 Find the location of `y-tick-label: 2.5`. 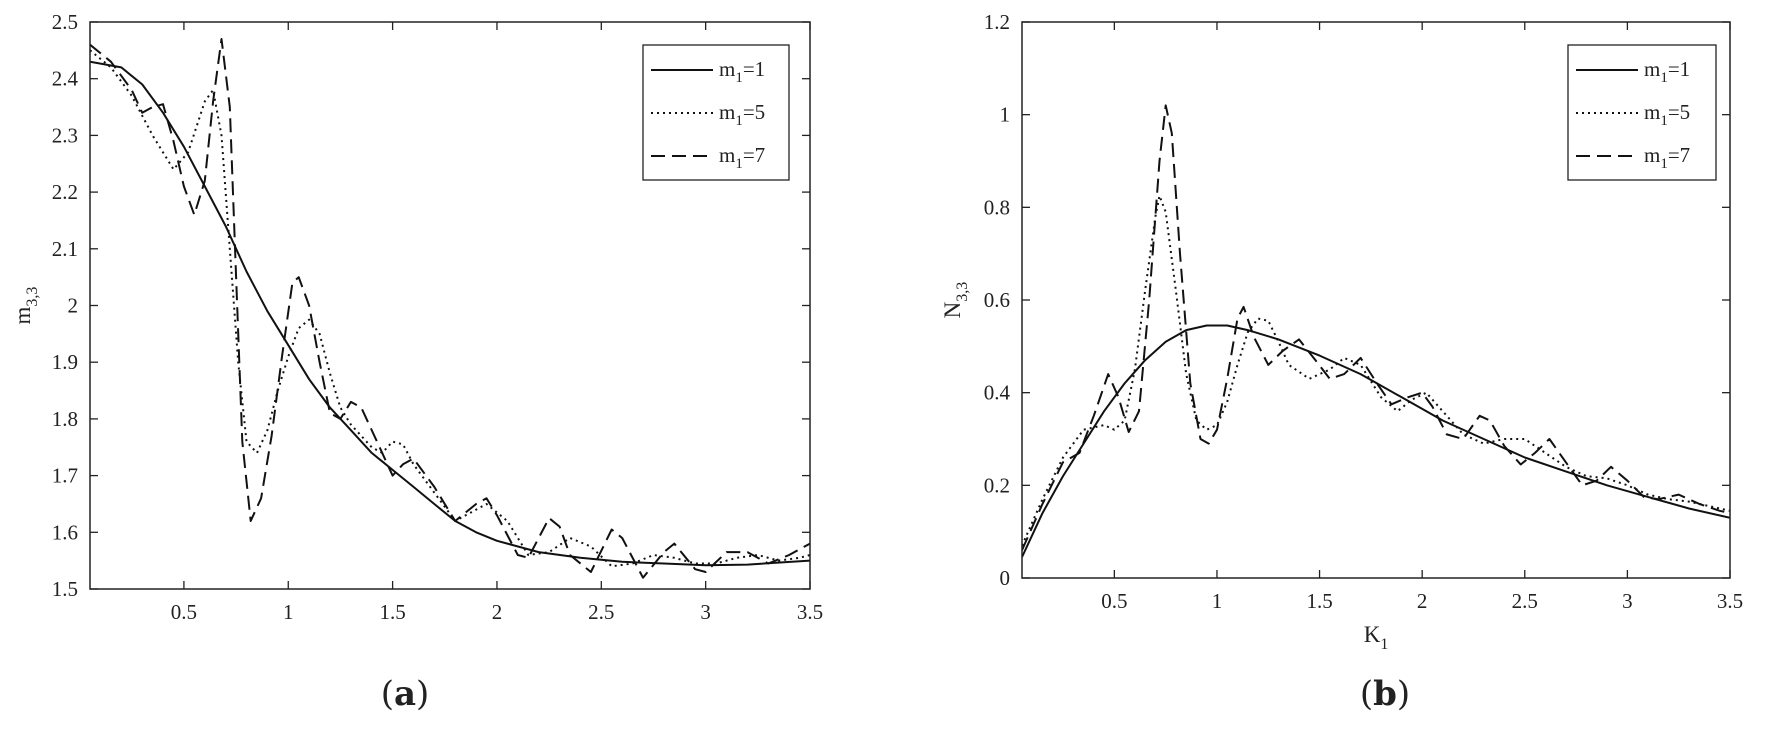

y-tick-label: 2.5 is located at coordinates (65, 22).